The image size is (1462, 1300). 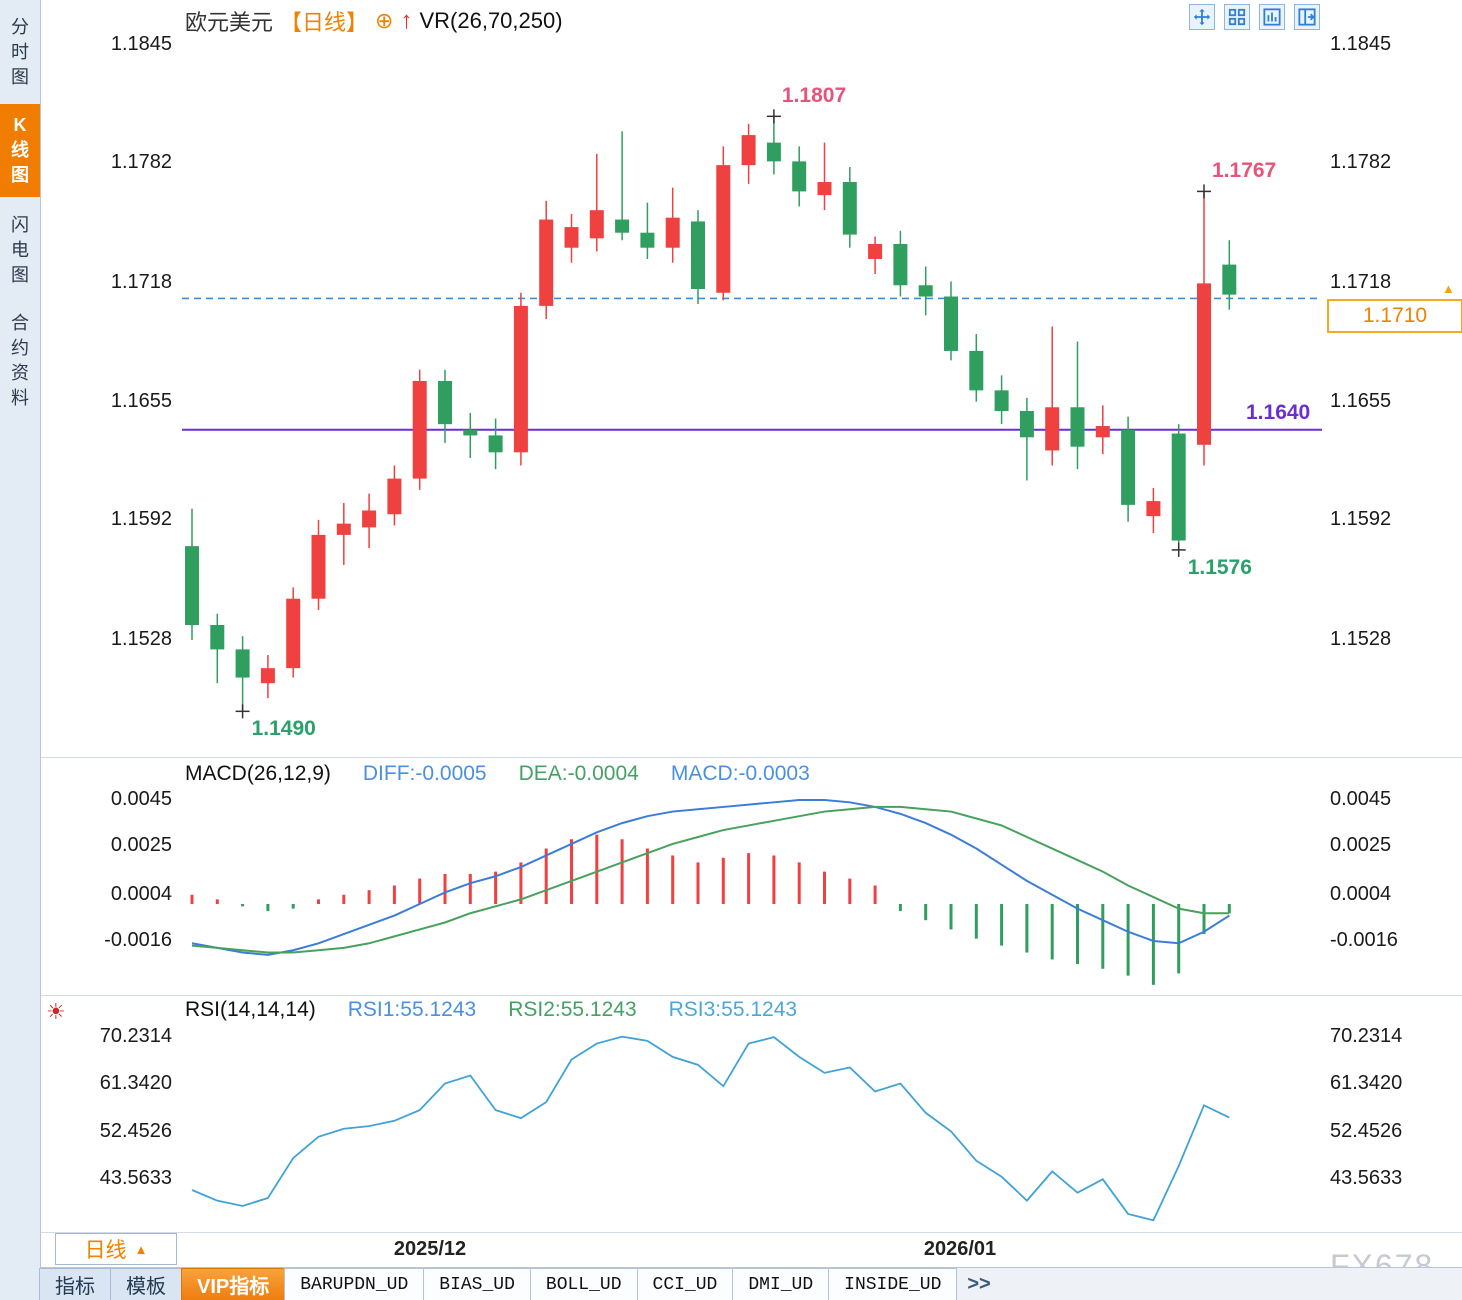 I want to click on macd-title: MACD(26,12,9), so click(x=258, y=773).